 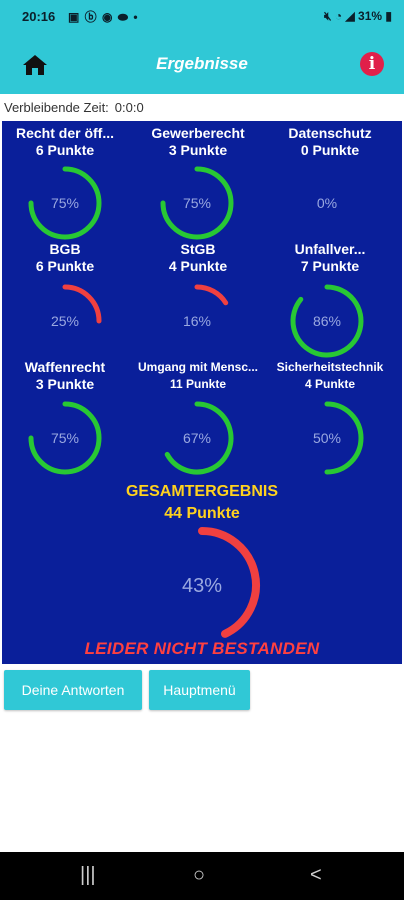 I want to click on category-name: Sicherheitstechnik, so click(x=330, y=367).